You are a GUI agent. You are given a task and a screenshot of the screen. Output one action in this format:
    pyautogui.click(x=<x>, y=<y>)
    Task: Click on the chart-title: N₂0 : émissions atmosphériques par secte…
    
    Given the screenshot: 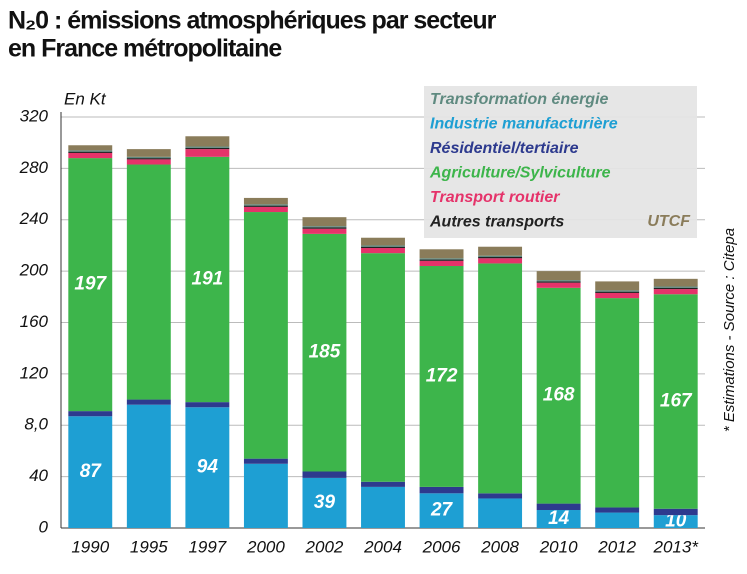 What is the action you would take?
    pyautogui.click(x=252, y=21)
    